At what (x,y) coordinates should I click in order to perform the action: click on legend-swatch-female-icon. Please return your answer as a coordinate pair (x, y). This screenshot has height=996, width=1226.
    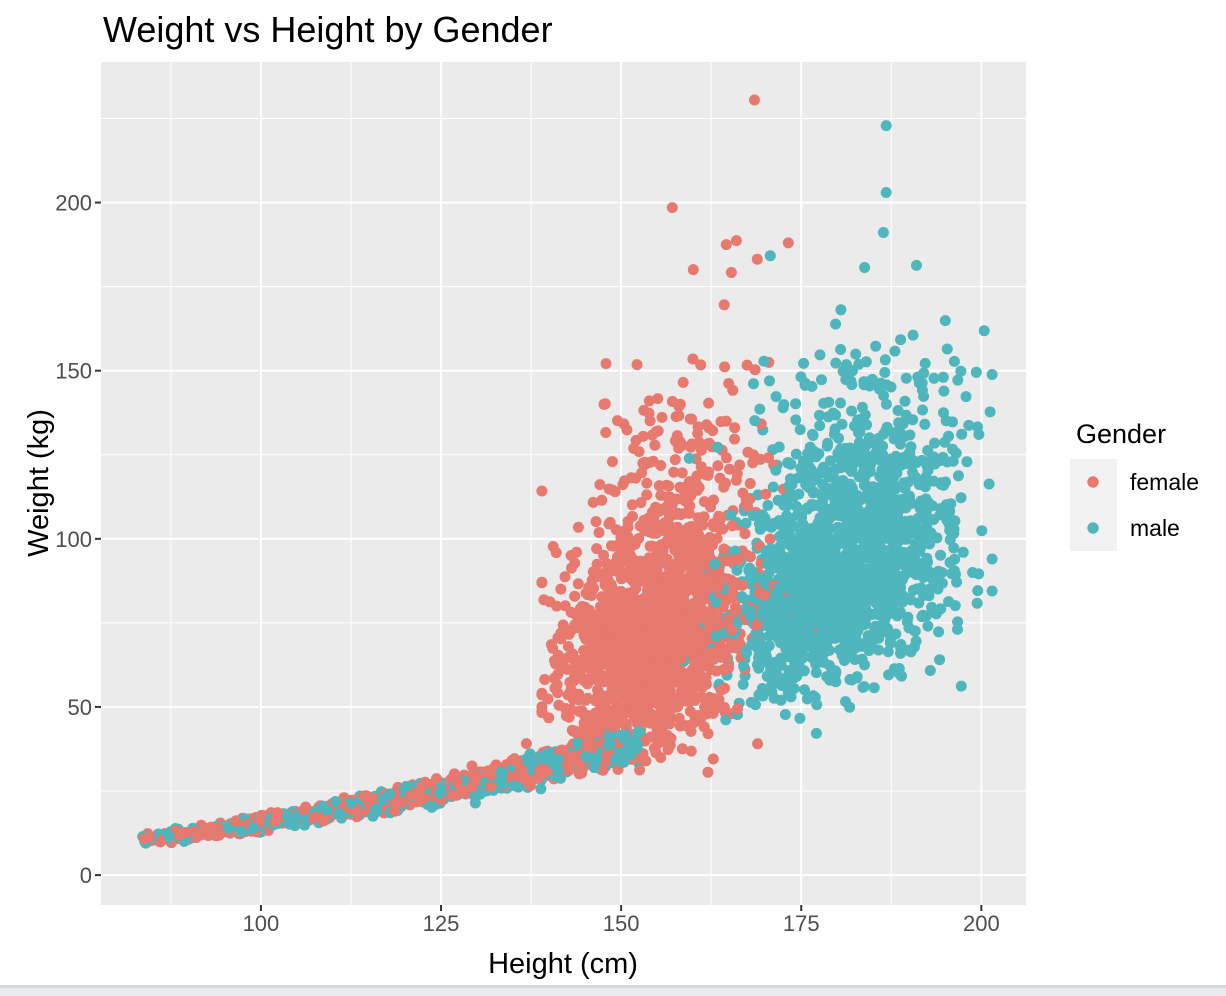
    Looking at the image, I should click on (1093, 482).